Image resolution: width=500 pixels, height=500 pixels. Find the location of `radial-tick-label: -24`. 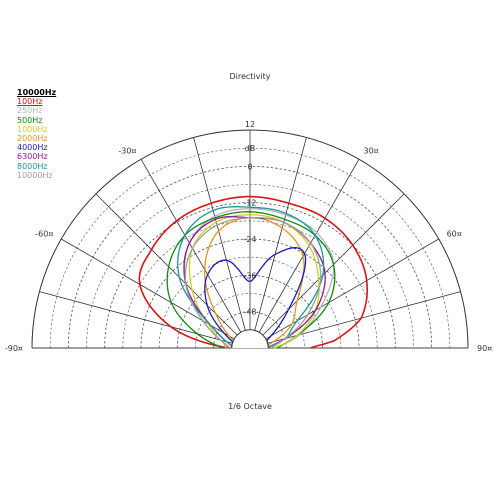

radial-tick-label: -24 is located at coordinates (249, 239).